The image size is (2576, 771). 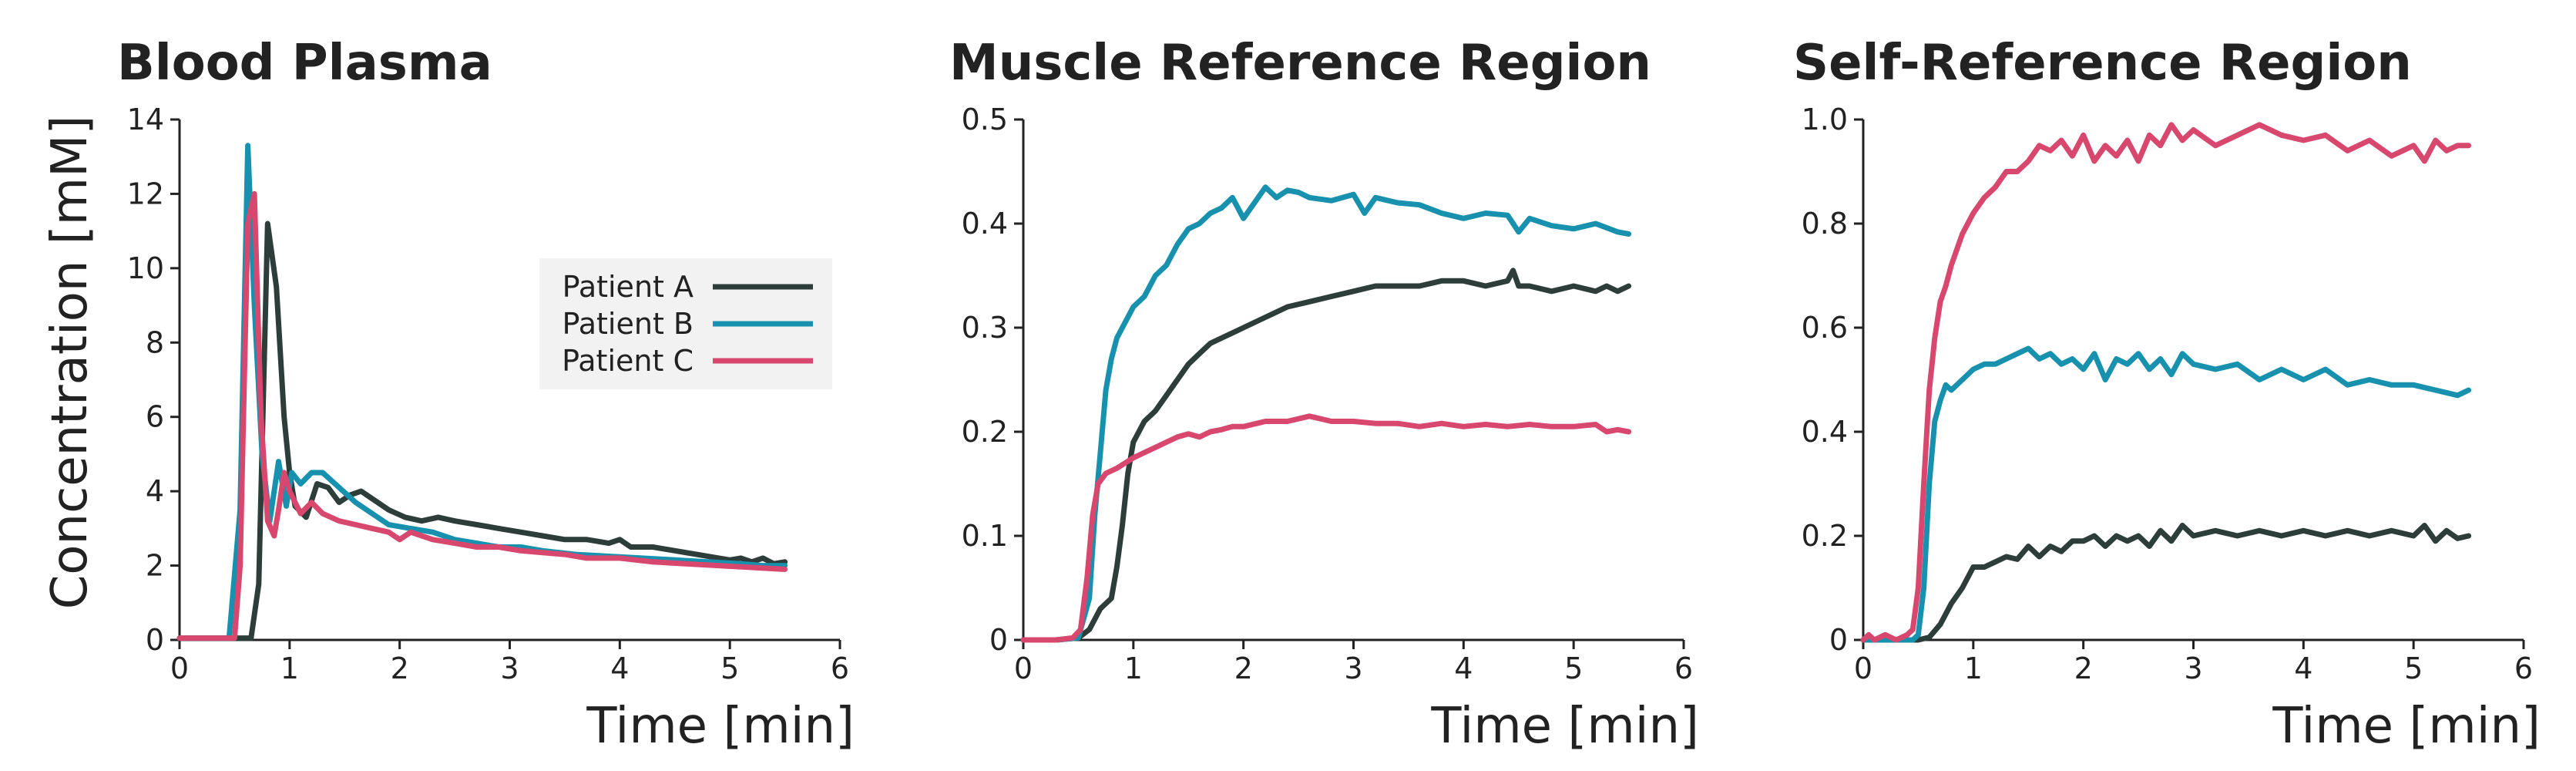 What do you see at coordinates (155, 342) in the screenshot?
I see `y-tick-label: 8` at bounding box center [155, 342].